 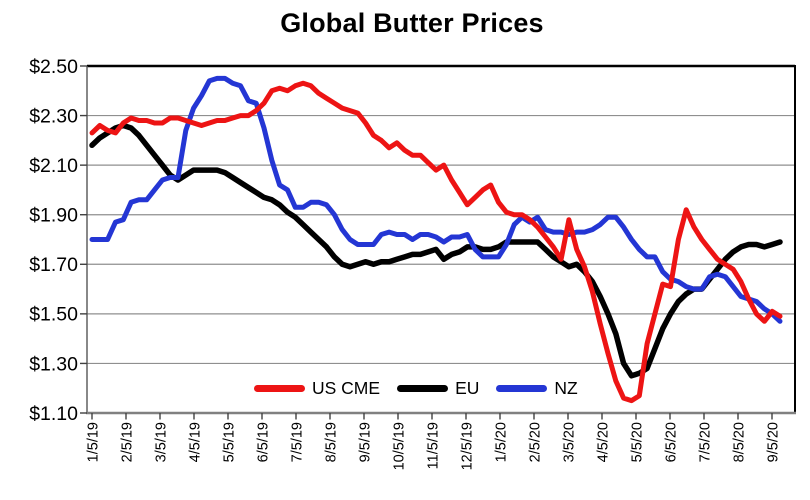 What do you see at coordinates (566, 388) in the screenshot?
I see `legend-label-nz: NZ` at bounding box center [566, 388].